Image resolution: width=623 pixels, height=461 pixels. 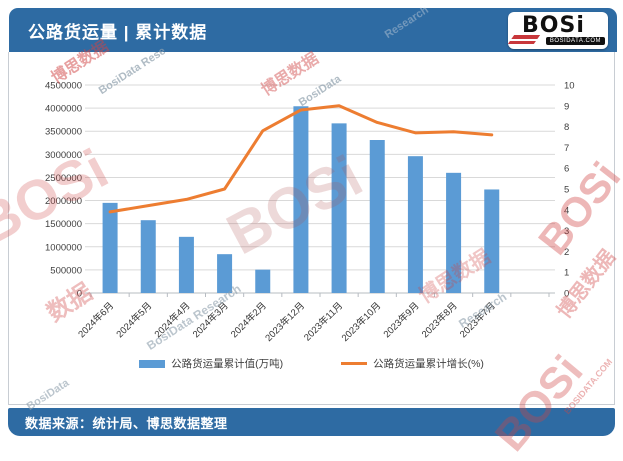 What do you see at coordinates (354, 363) in the screenshot?
I see `line-series-swatch-icon` at bounding box center [354, 363].